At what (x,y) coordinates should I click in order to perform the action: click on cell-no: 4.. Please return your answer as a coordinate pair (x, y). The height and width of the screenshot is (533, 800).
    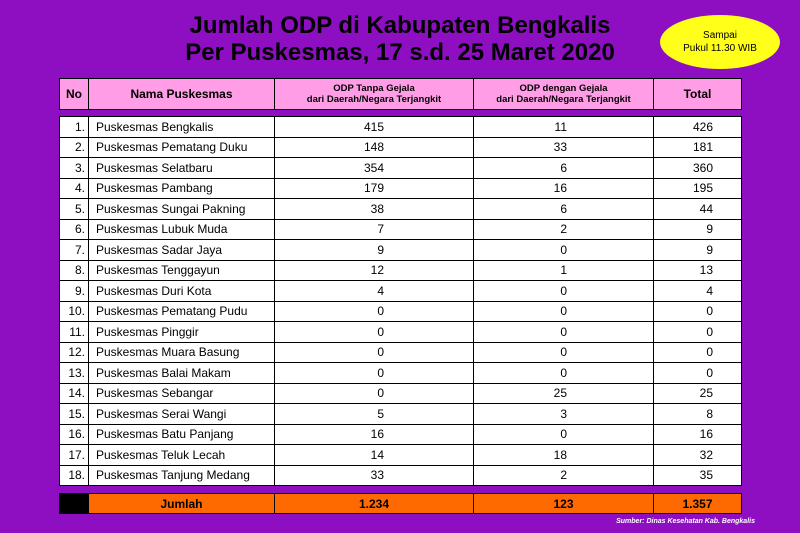
    Looking at the image, I should click on (74, 188).